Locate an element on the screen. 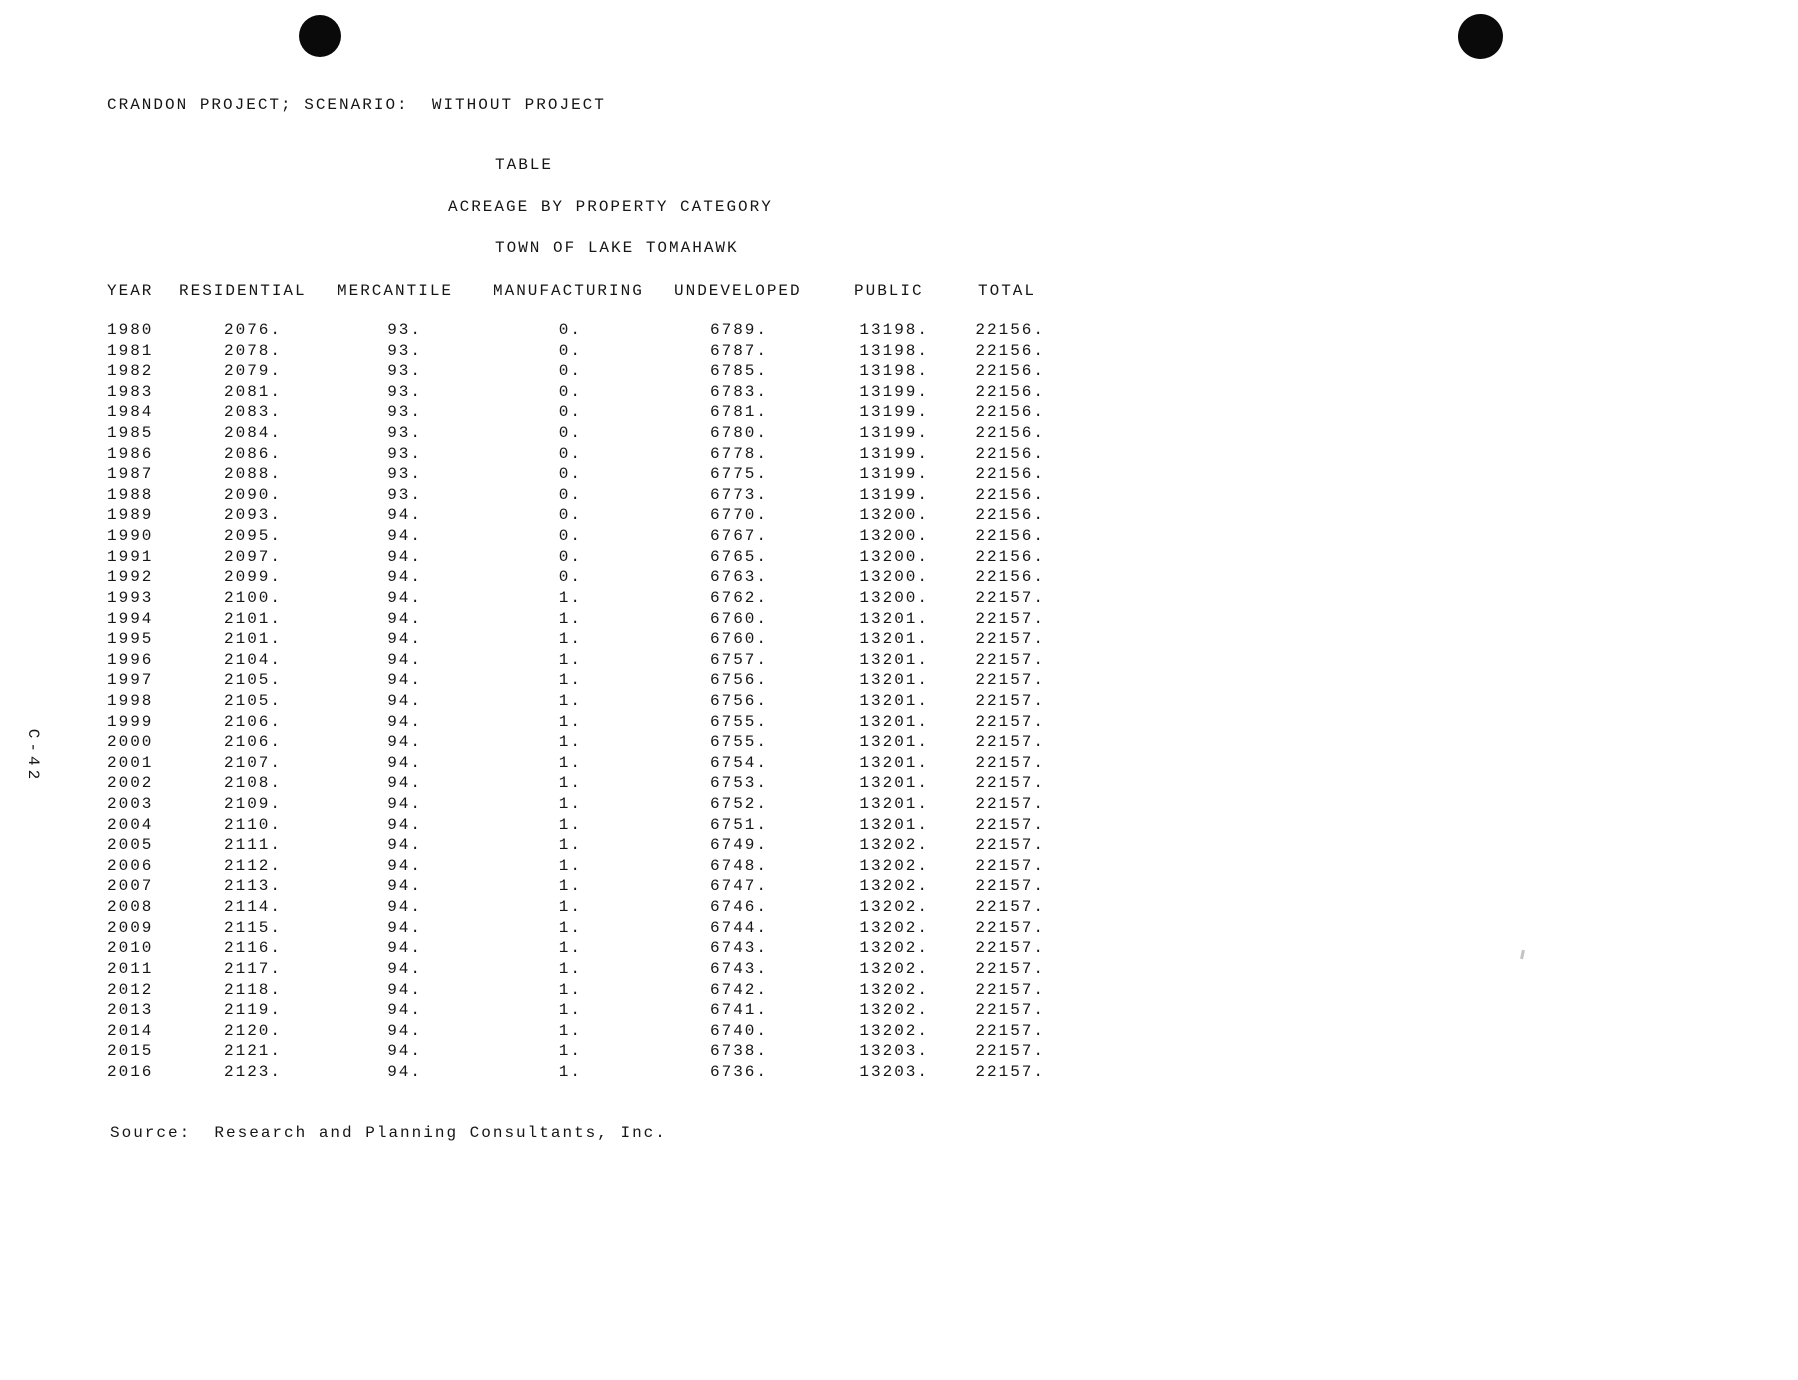 Image resolution: width=1798 pixels, height=1380 pixels. cell-year: 1988 is located at coordinates (130, 494).